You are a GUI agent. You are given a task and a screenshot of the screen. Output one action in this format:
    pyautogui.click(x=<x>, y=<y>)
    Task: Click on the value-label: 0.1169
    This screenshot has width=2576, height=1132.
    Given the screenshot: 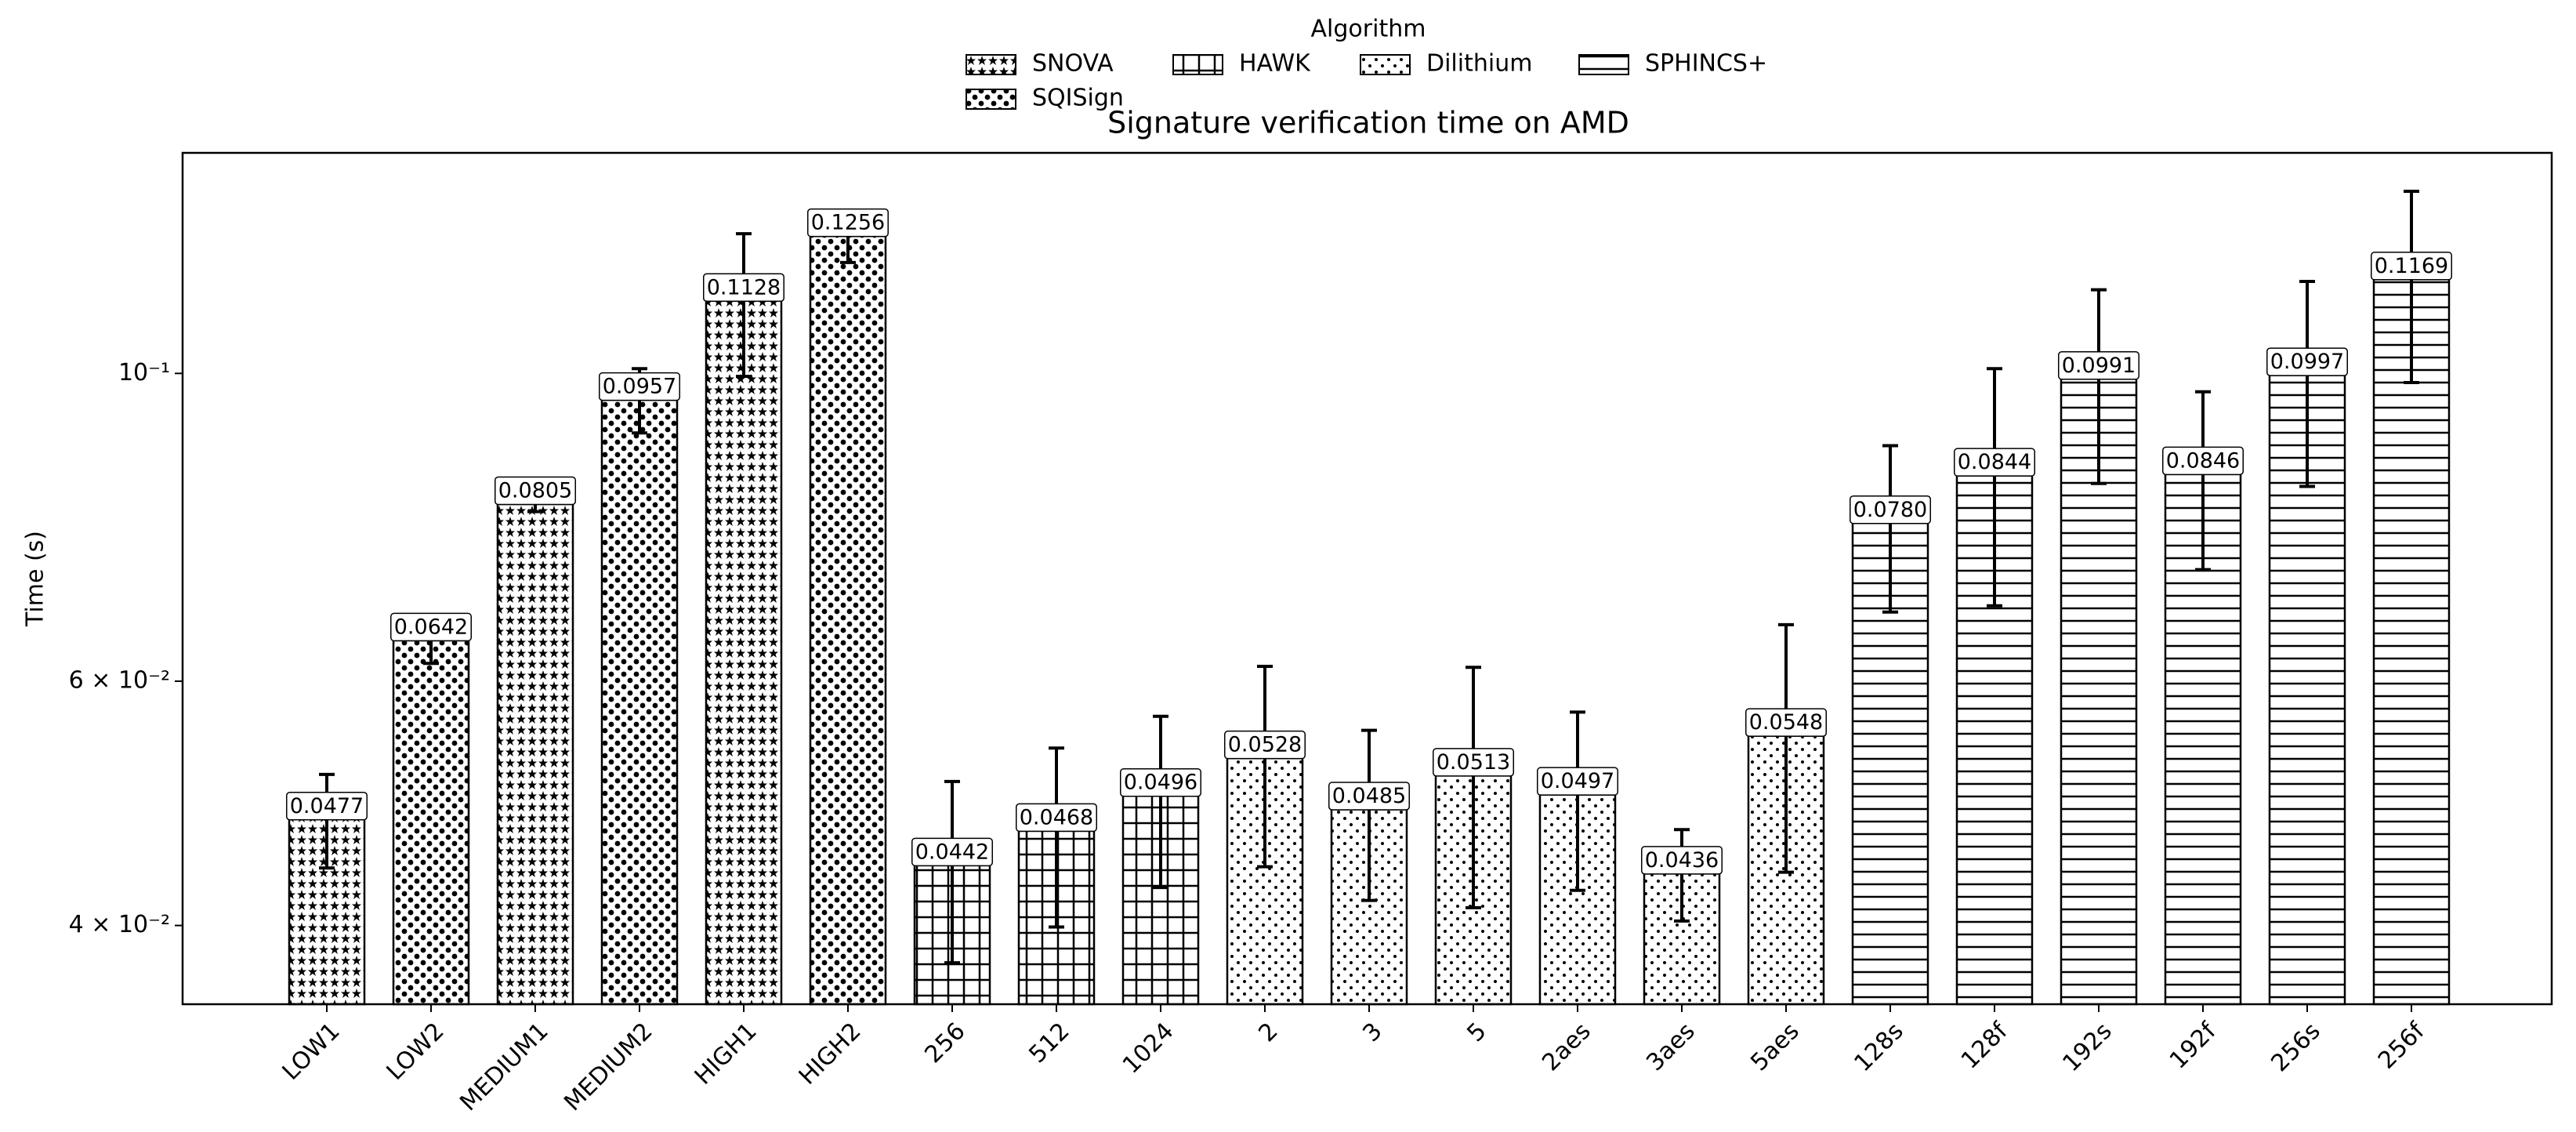 What is the action you would take?
    pyautogui.click(x=2411, y=266)
    